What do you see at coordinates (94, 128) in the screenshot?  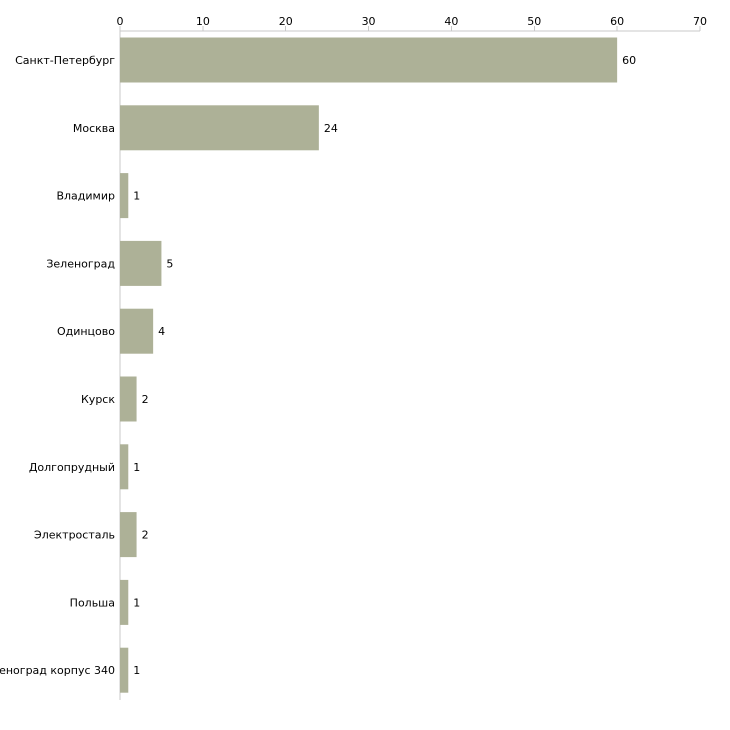 I see `category-label: Москва` at bounding box center [94, 128].